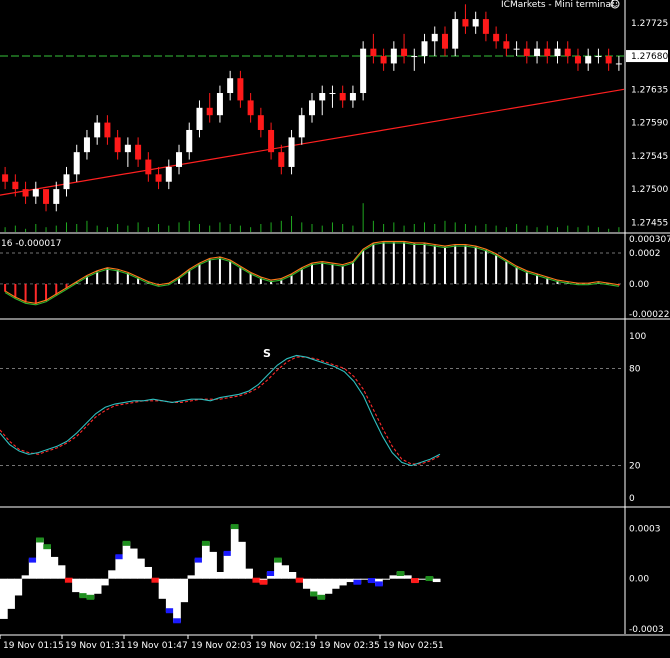  Describe the element at coordinates (615, 4) in the screenshot. I see `smiley-icon` at that location.